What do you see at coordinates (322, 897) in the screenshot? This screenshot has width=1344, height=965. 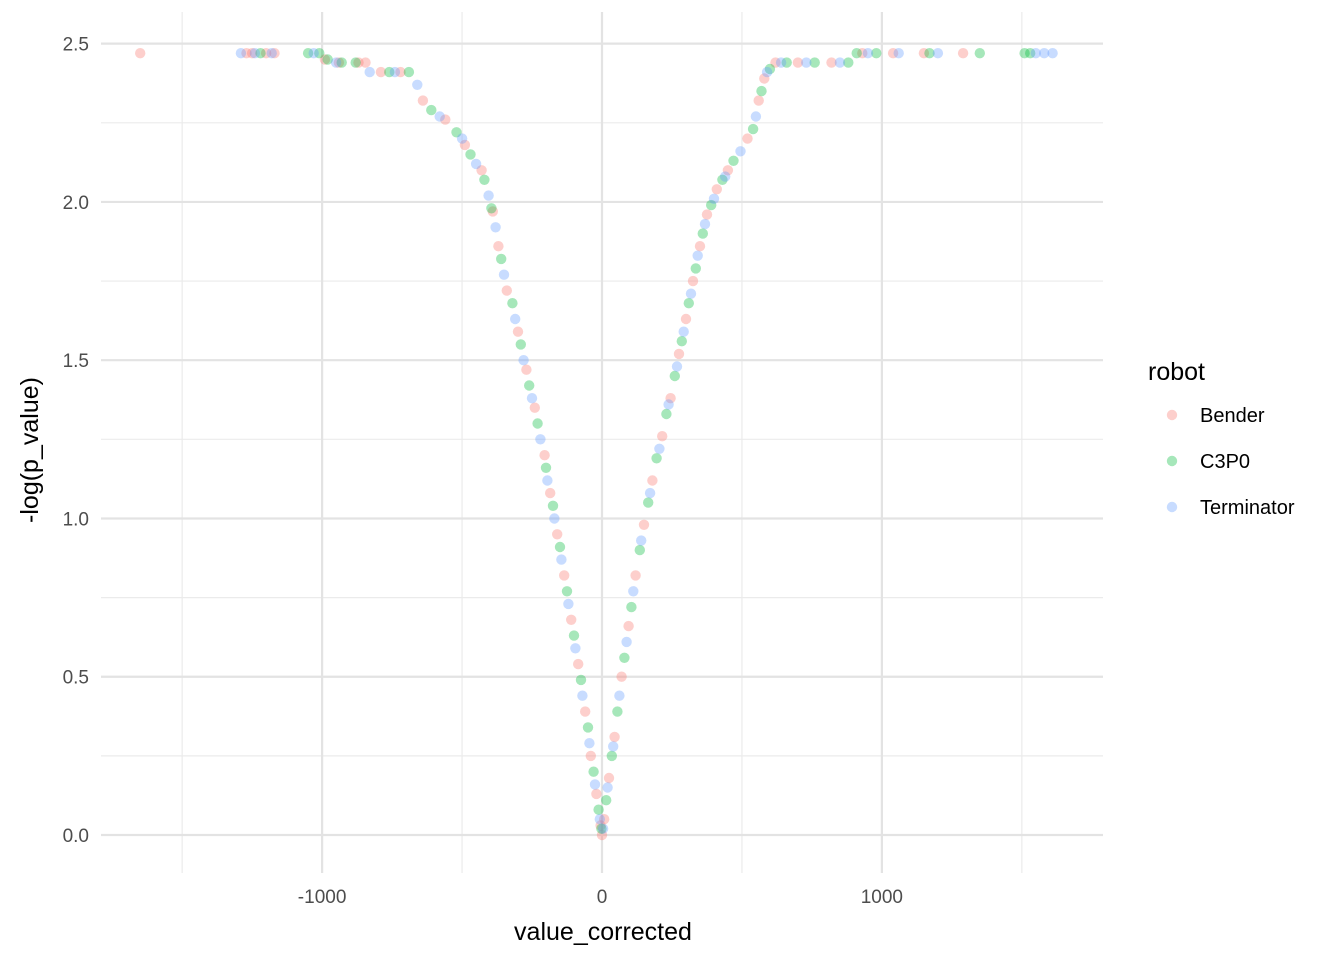 I see `x-tick-label: -1000` at bounding box center [322, 897].